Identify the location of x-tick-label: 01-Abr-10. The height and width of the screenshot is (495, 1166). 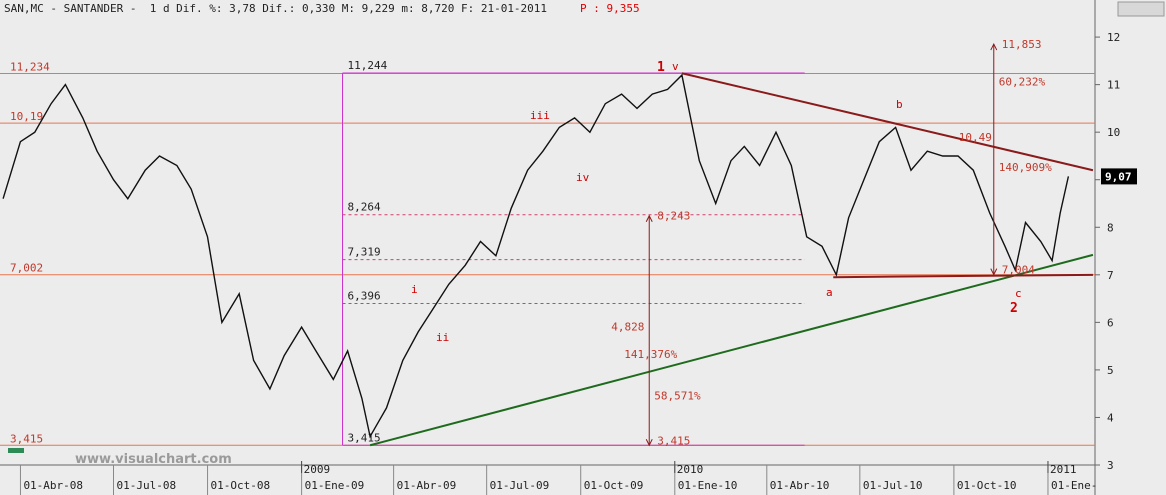
(800, 485).